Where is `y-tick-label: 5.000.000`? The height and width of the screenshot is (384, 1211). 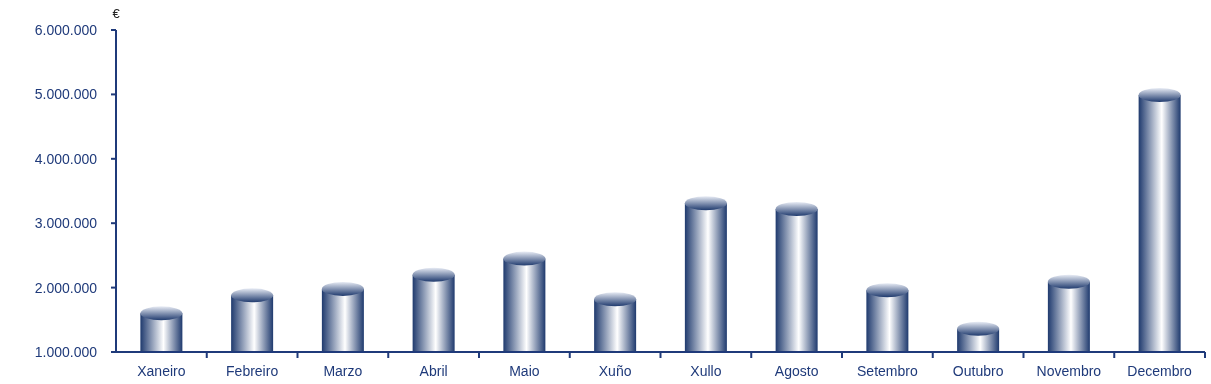
y-tick-label: 5.000.000 is located at coordinates (66, 94).